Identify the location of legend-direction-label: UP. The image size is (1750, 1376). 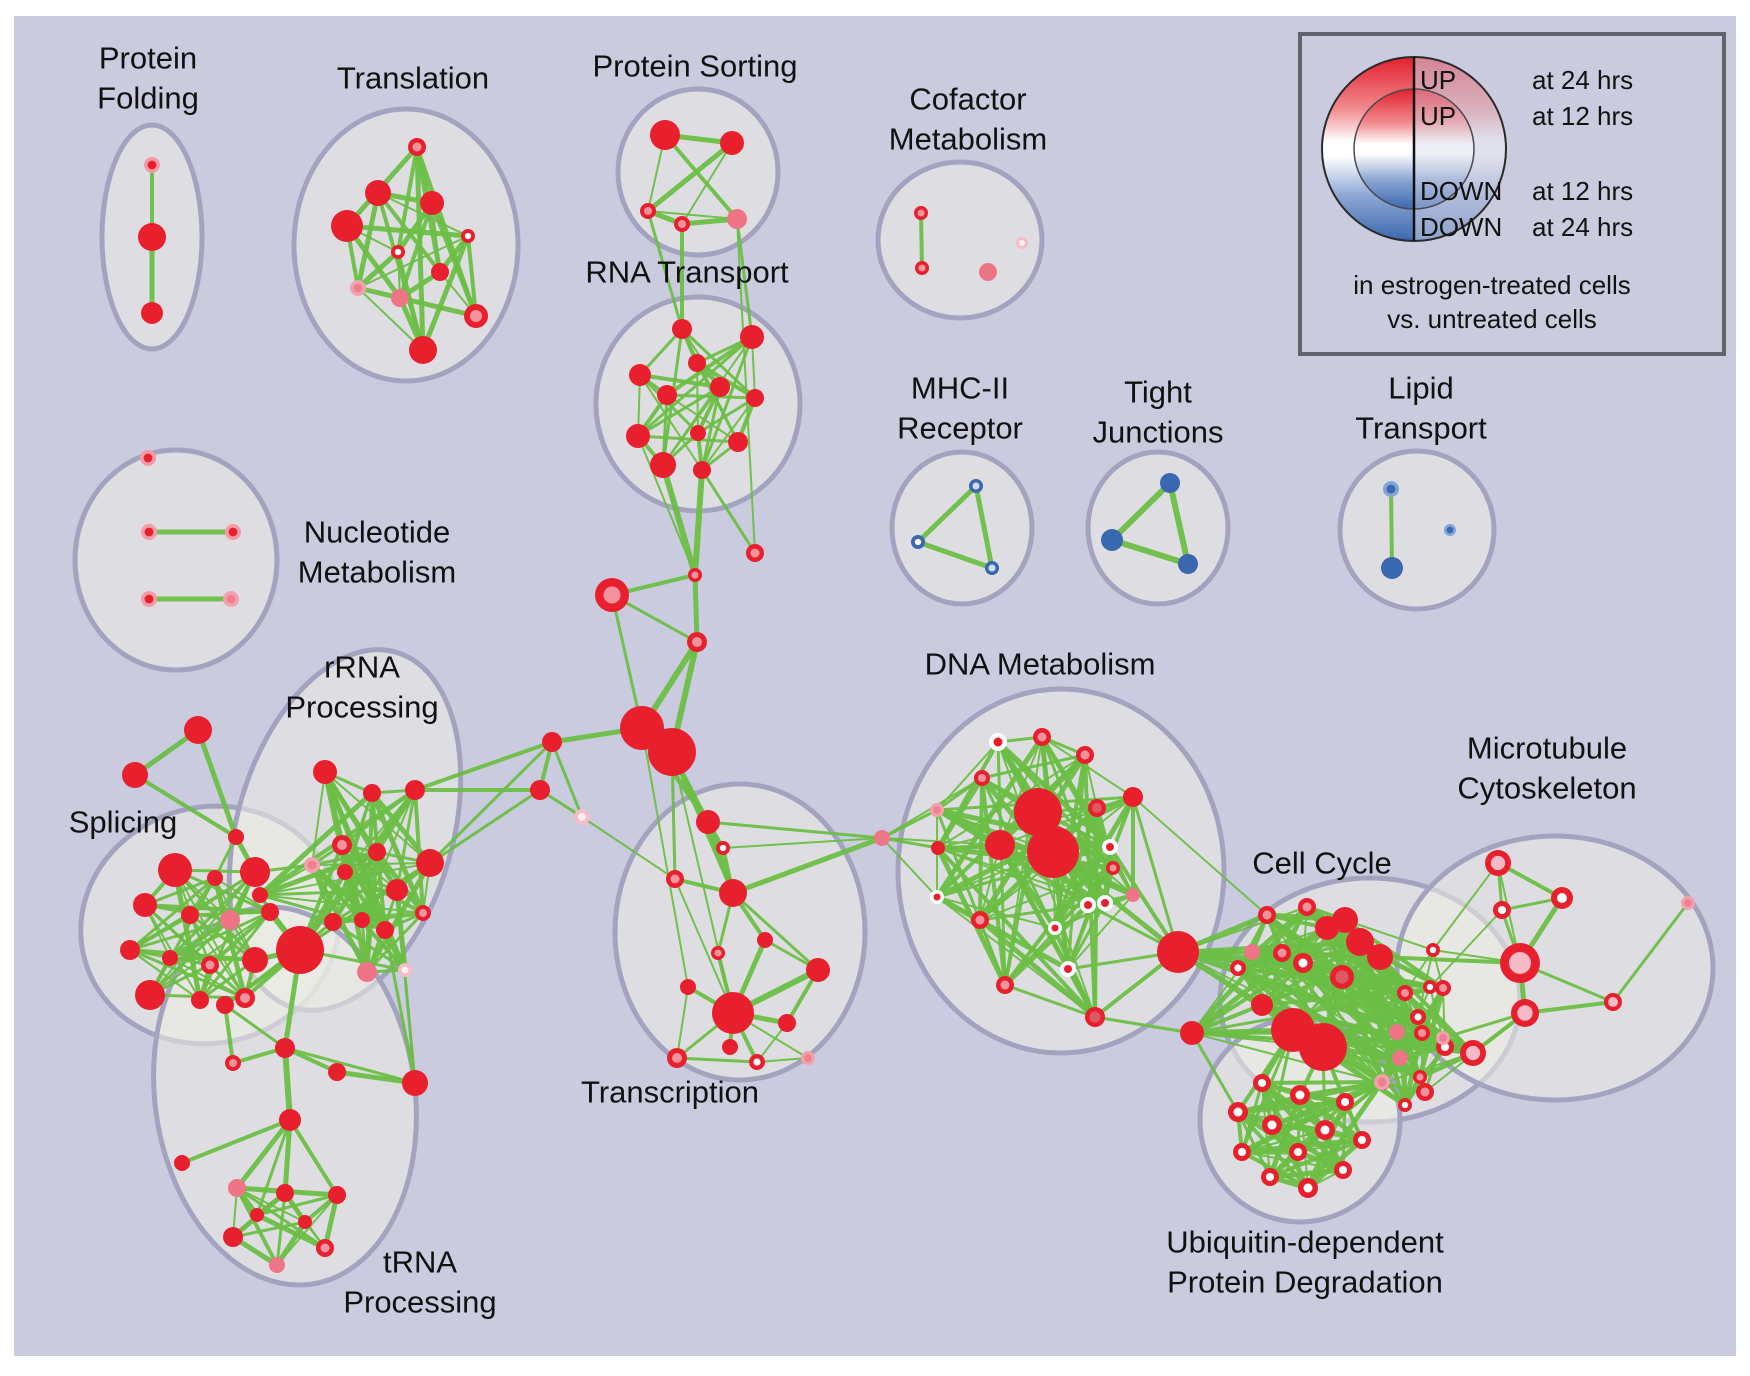
(1438, 116).